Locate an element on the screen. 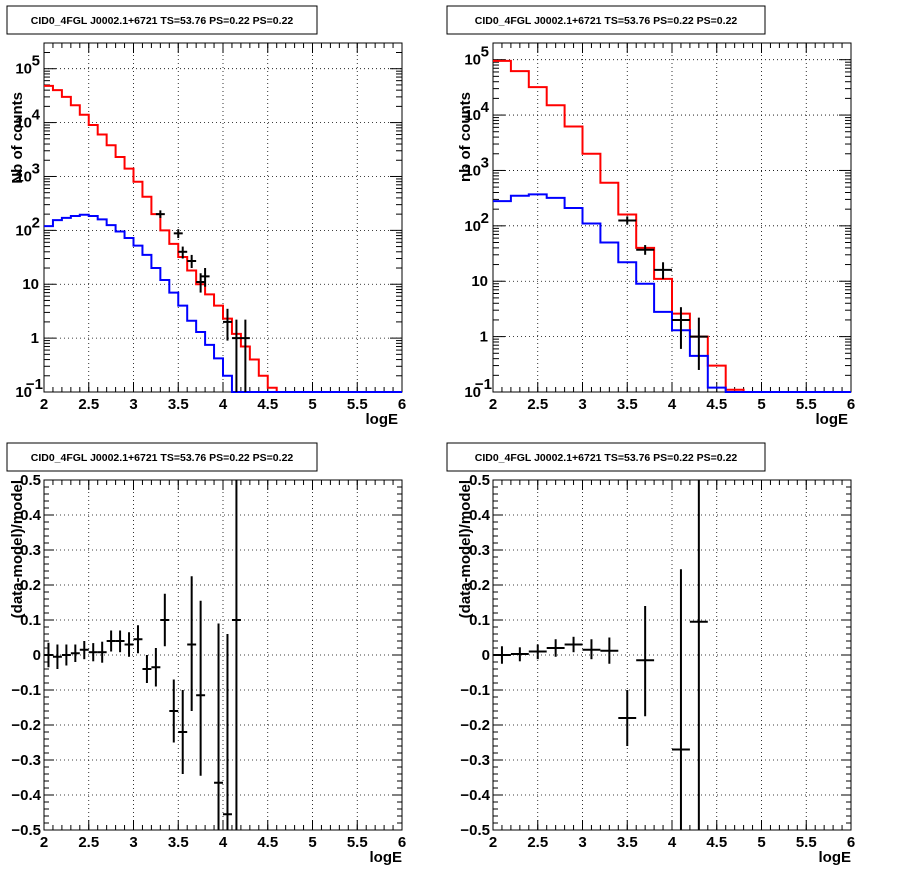 Image resolution: width=898 pixels, height=875 pixels. y-tick-label: 0 is located at coordinates (37, 655).